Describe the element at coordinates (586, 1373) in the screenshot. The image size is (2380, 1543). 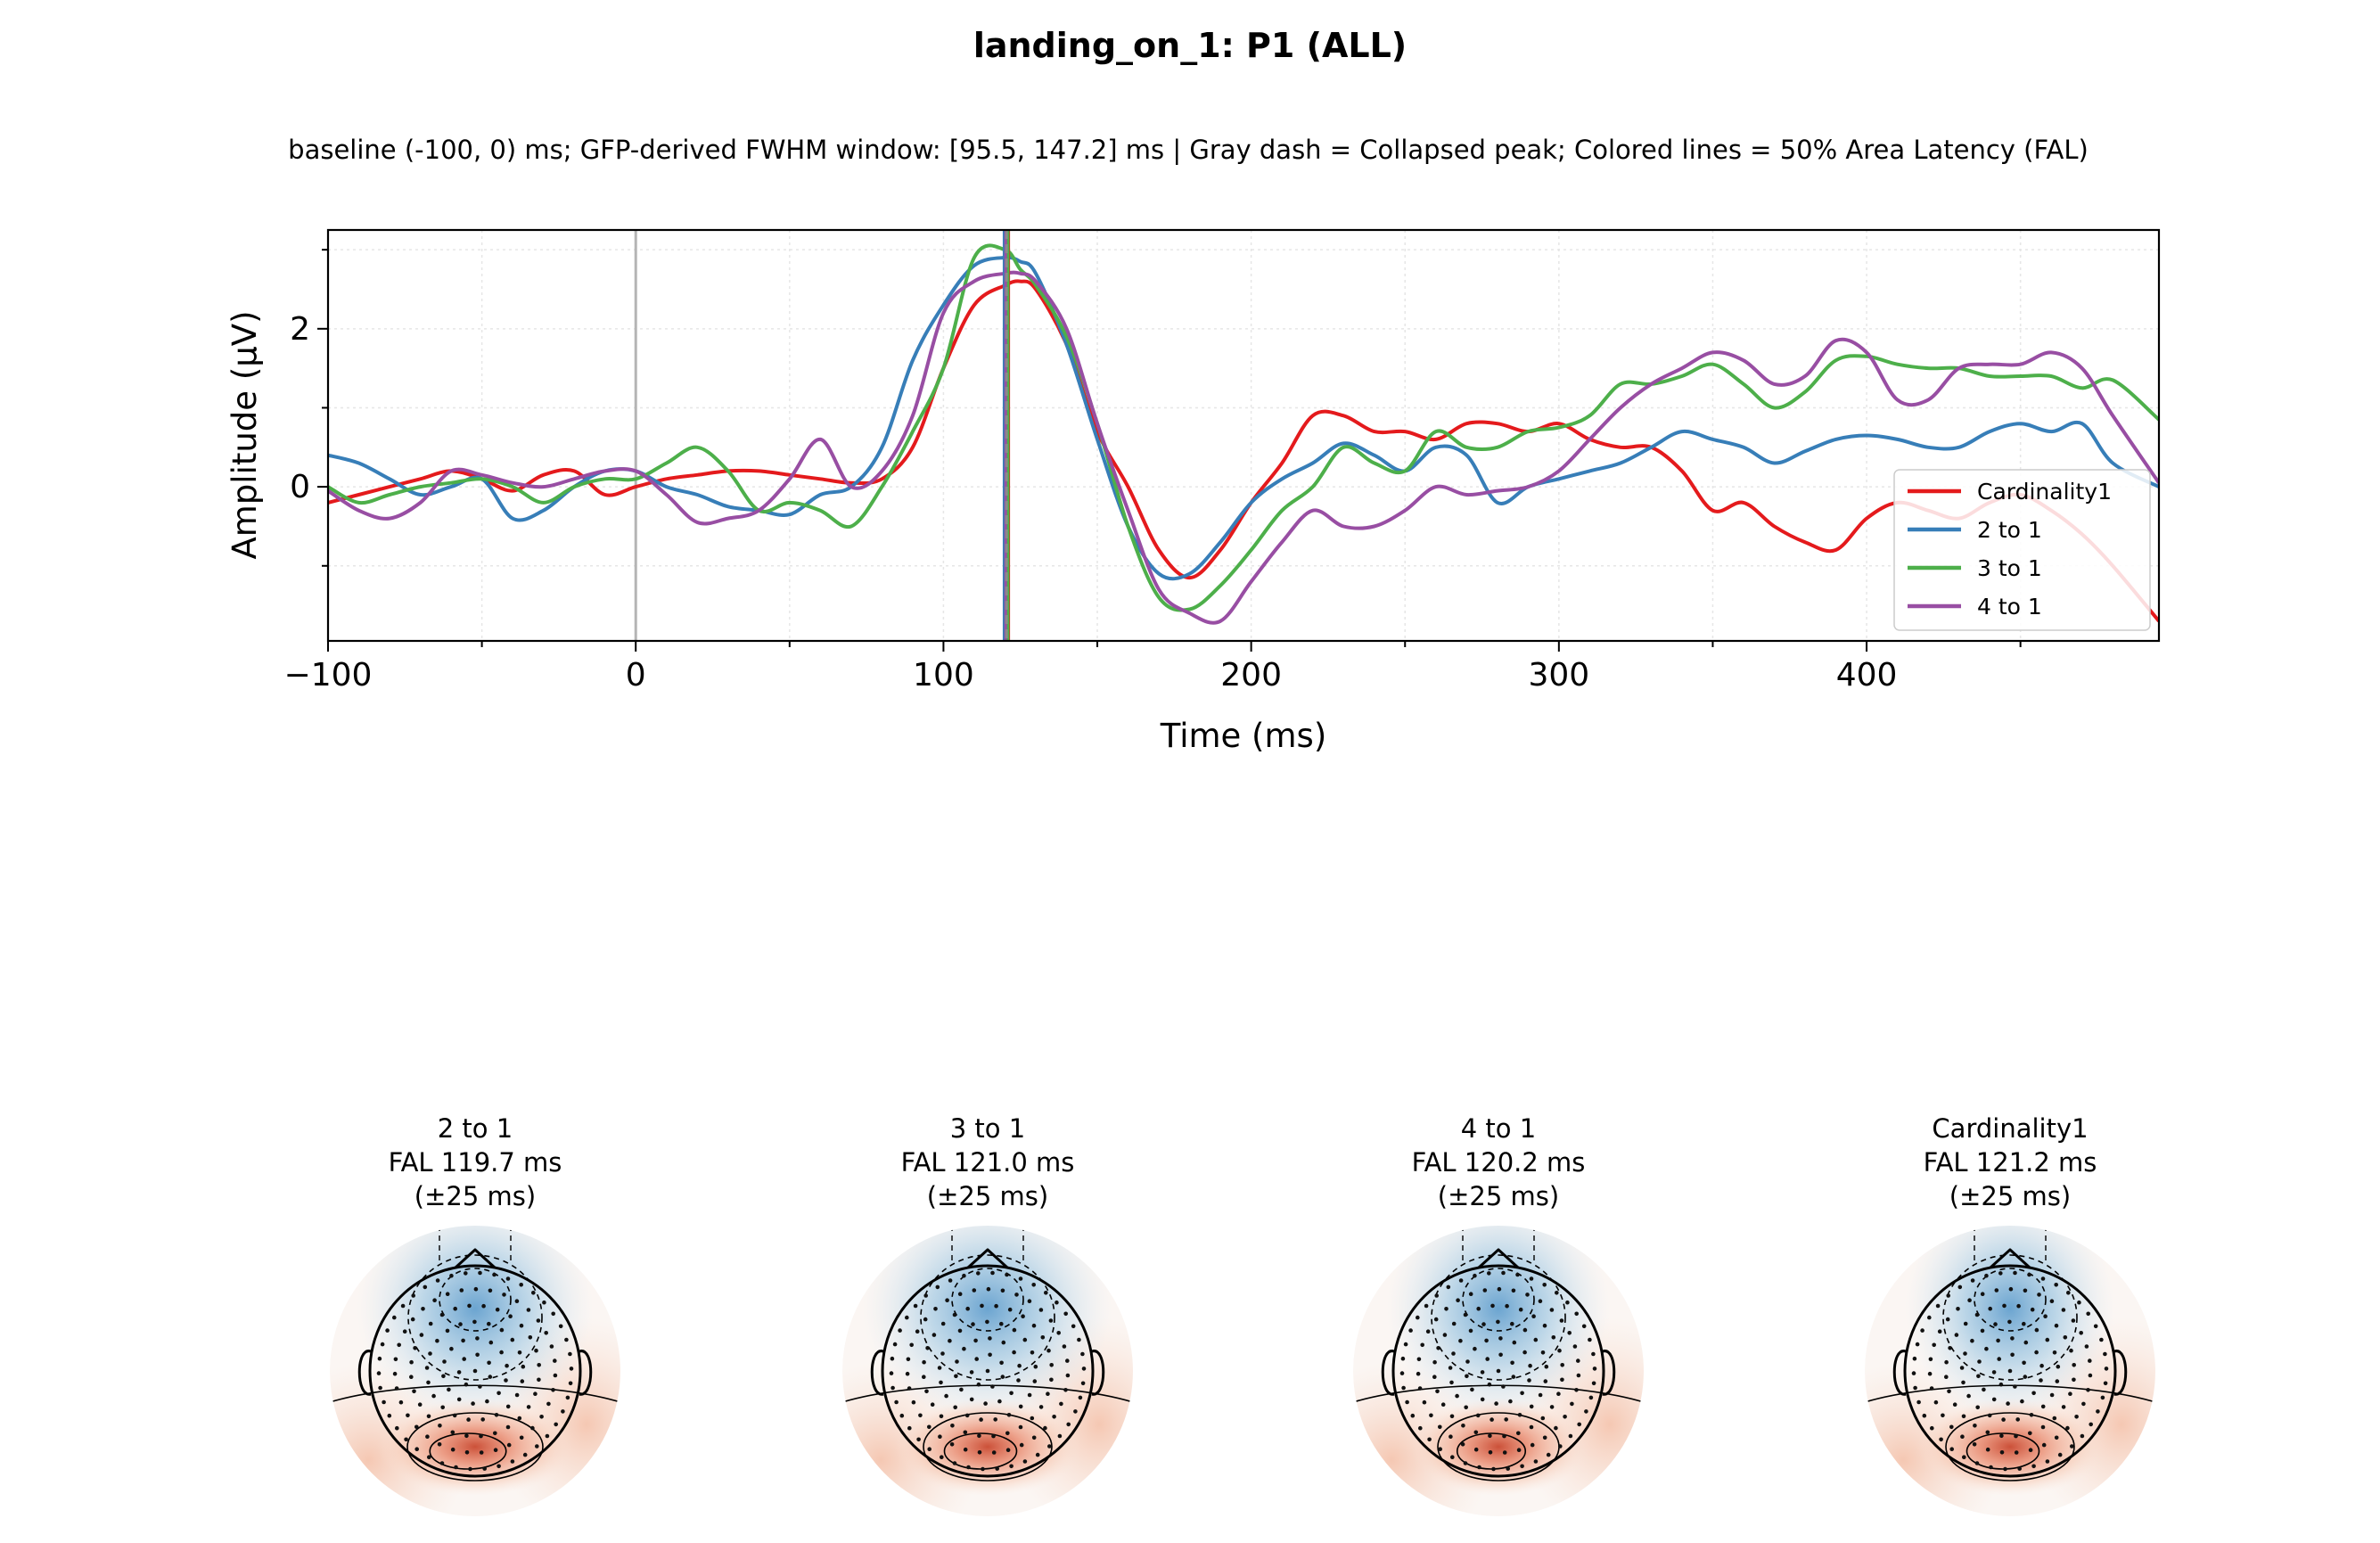
I see `right-ear-outline` at that location.